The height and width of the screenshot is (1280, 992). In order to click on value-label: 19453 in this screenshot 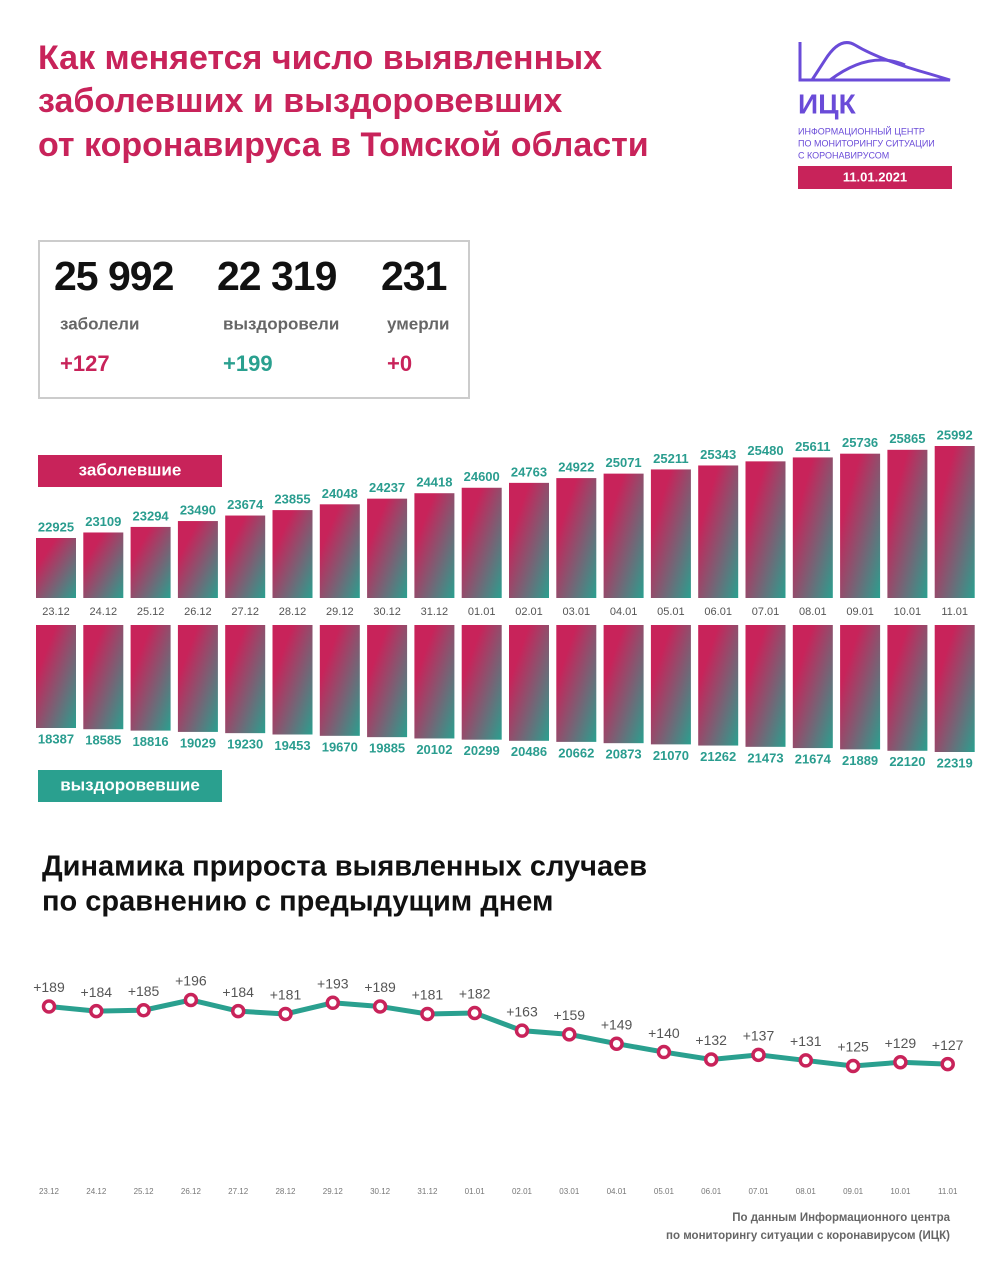, I will do `click(292, 745)`.